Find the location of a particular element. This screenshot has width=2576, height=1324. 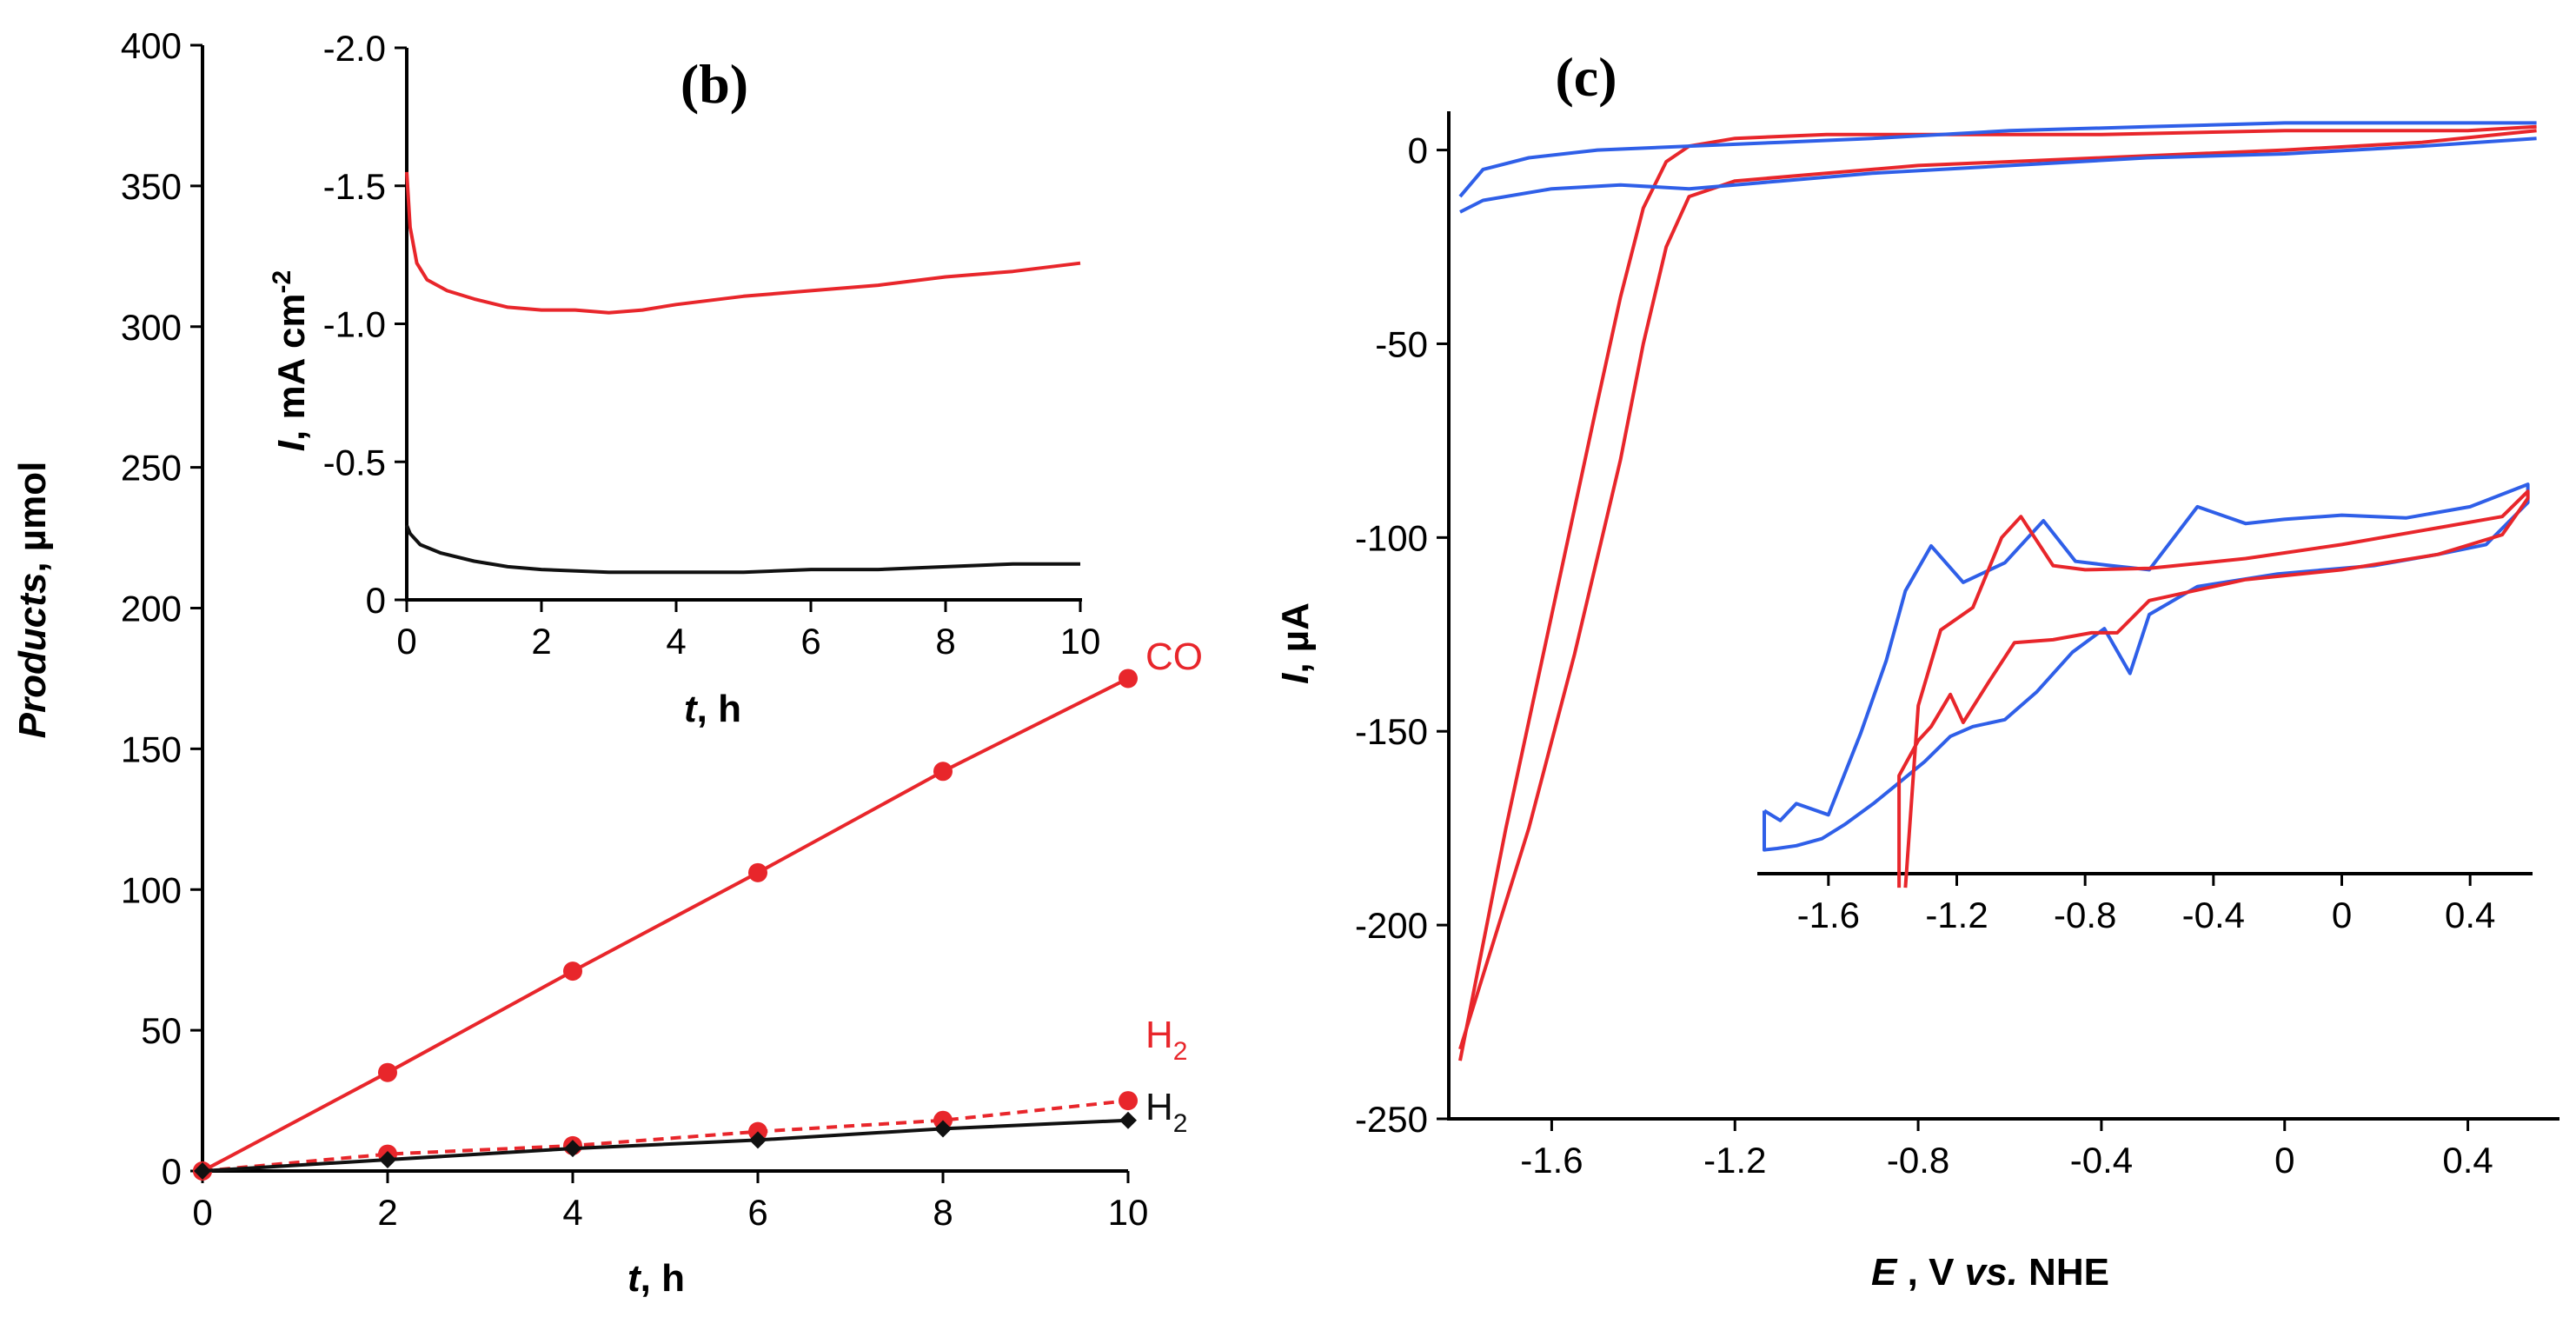

b-inset-y-tick-label: -1.0 is located at coordinates (354, 324).